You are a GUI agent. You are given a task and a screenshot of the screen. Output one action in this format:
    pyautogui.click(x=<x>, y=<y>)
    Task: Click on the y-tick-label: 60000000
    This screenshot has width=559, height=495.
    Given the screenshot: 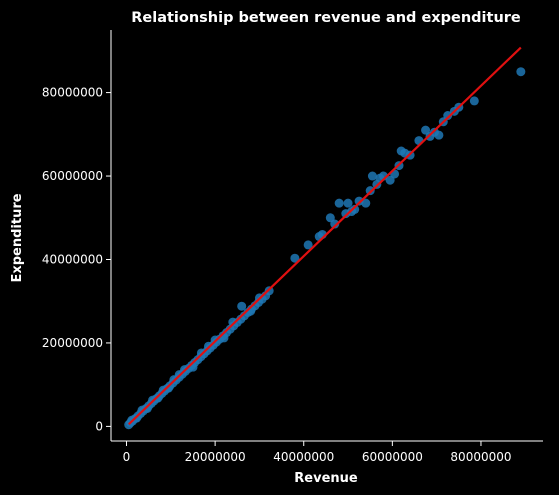 What is the action you would take?
    pyautogui.click(x=72, y=176)
    